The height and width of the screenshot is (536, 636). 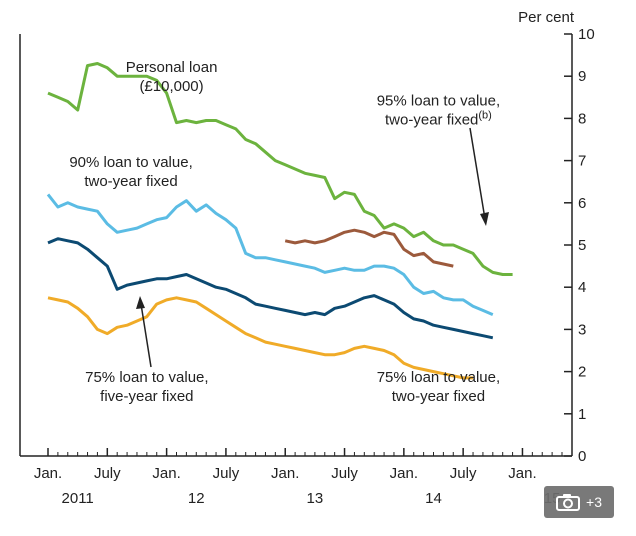 What do you see at coordinates (78, 498) in the screenshot?
I see `x-year-label: 2011` at bounding box center [78, 498].